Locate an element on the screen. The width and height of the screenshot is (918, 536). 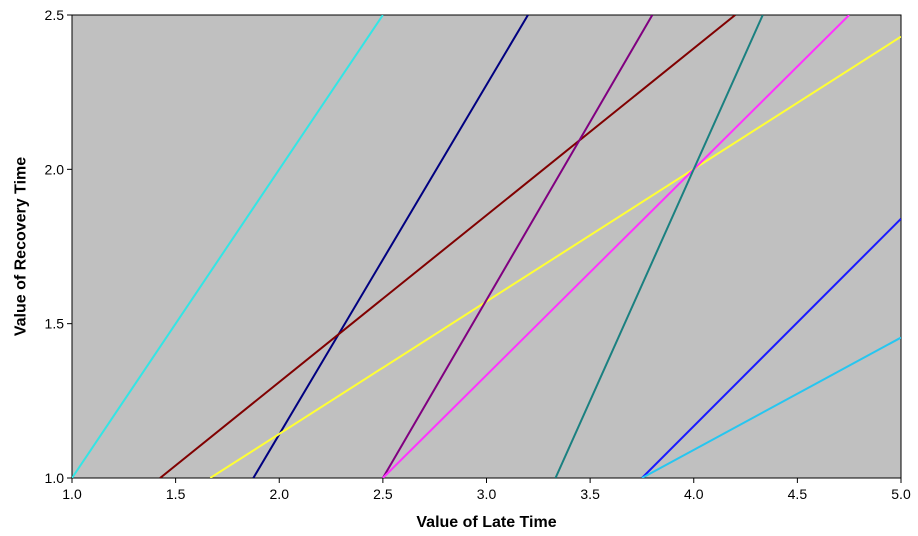
y-tick-label: 2.5 is located at coordinates (55, 15).